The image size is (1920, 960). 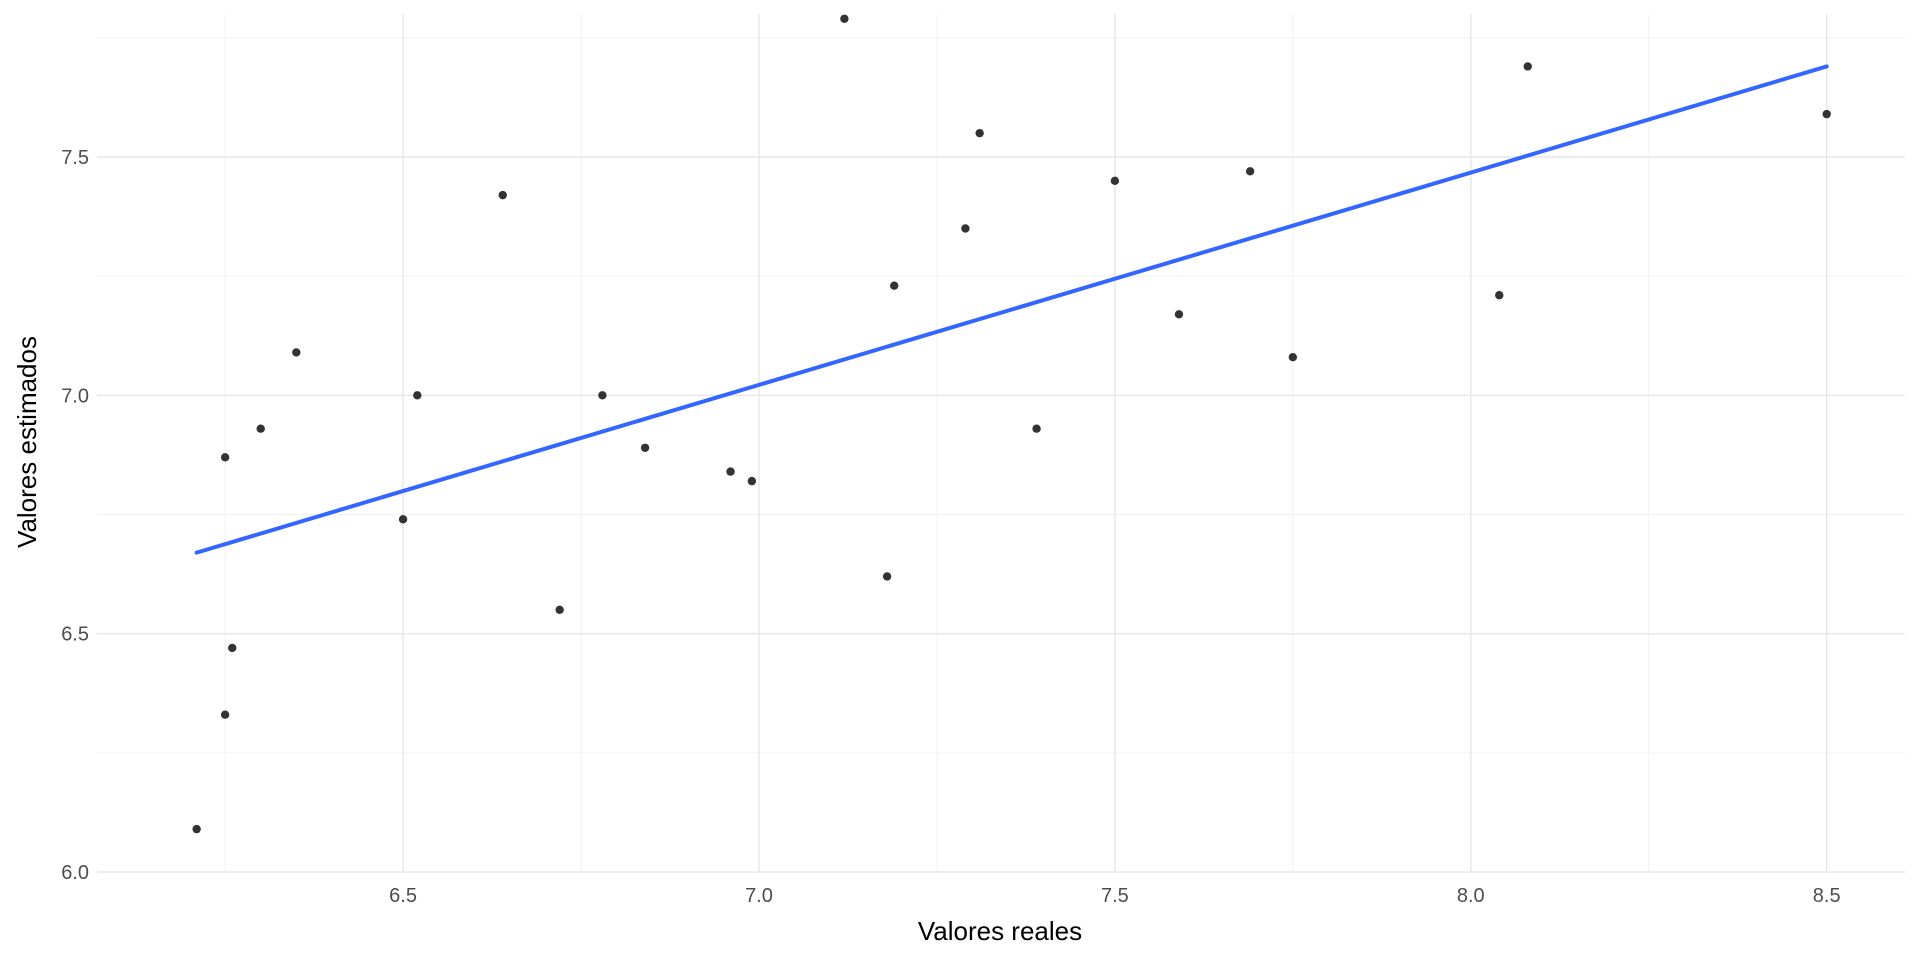 I want to click on y-tick-label: 6.0, so click(x=75, y=873).